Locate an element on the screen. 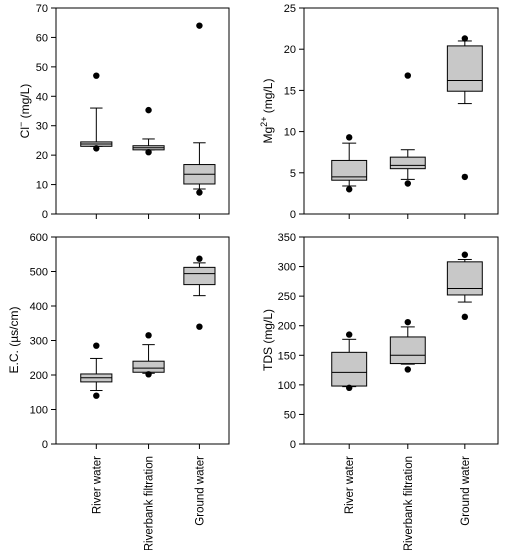 This screenshot has height=550, width=517. y-axis-label: Cl− (mg/L) is located at coordinates (24, 111).